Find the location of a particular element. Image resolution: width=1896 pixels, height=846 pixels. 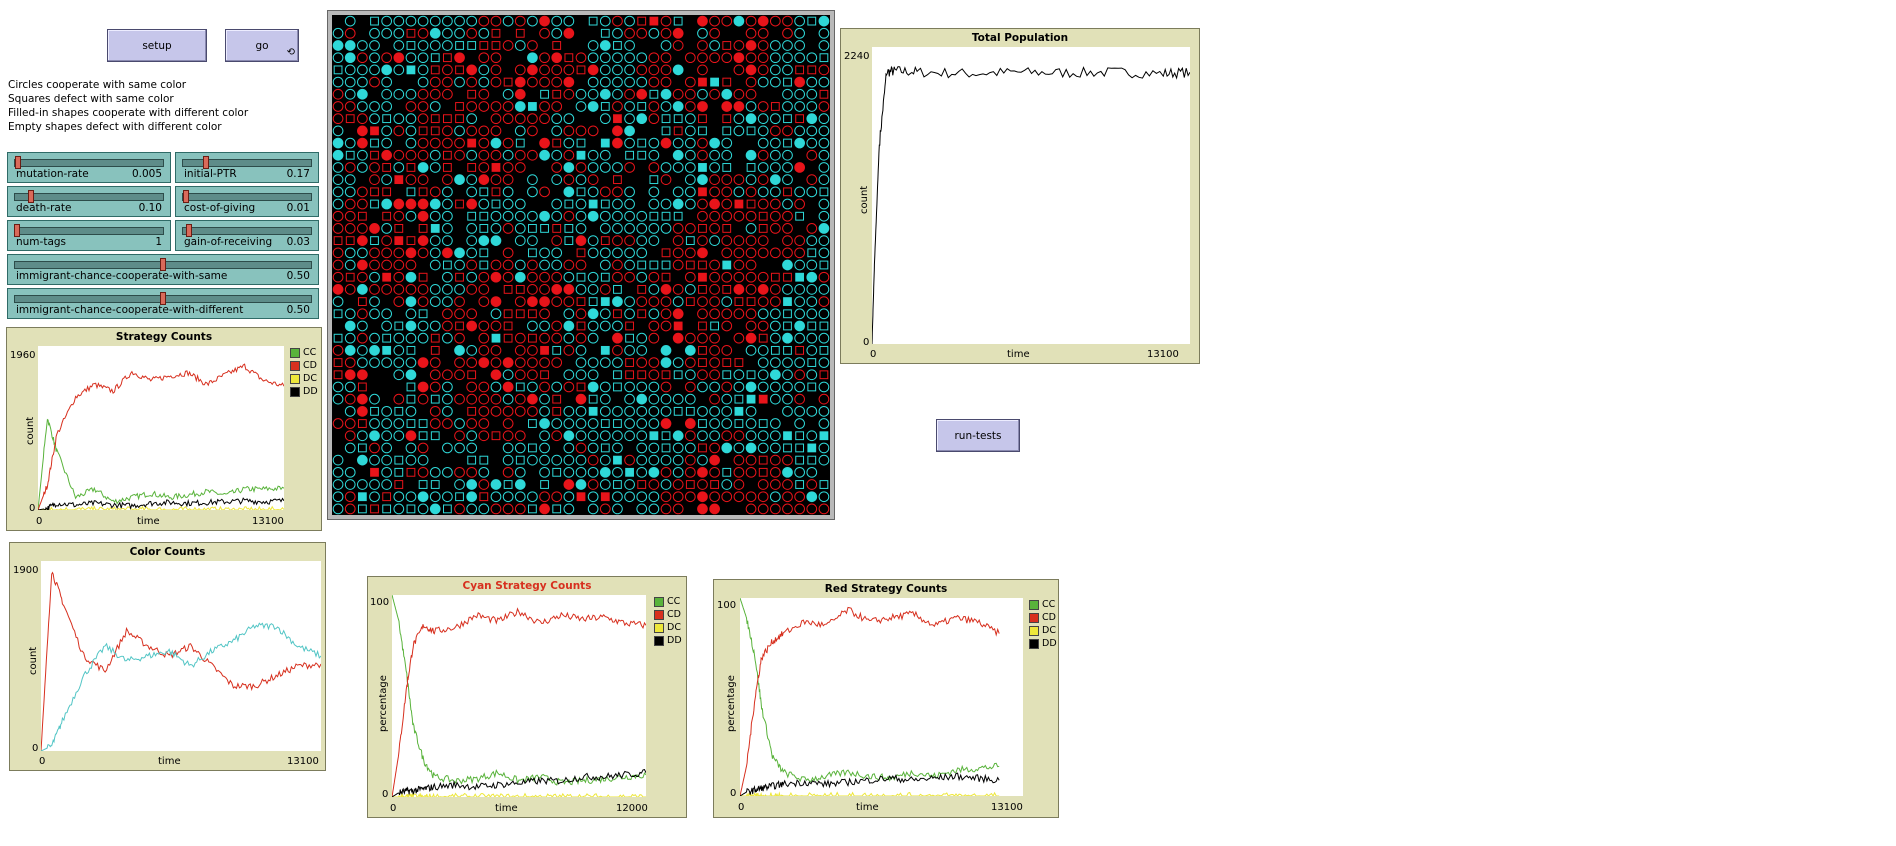

series-line-cc is located at coordinates (870, 690).